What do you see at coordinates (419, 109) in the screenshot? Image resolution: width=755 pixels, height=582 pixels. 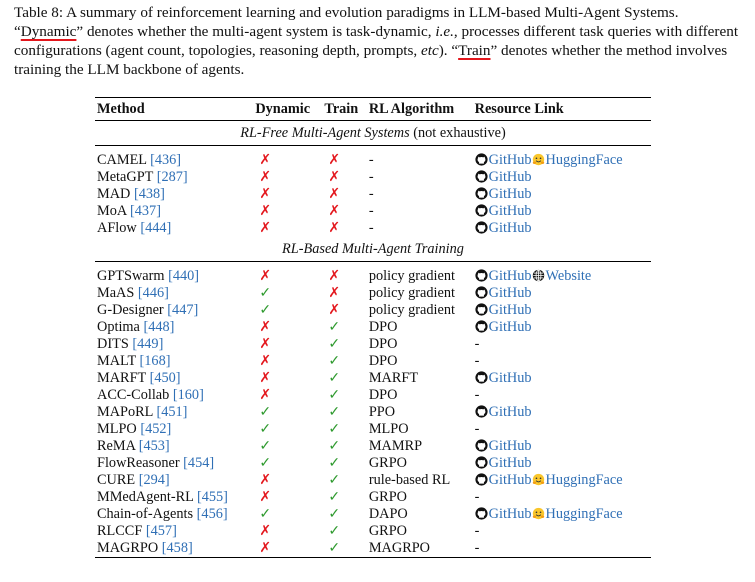 I see `column-header: RL Algorithm` at bounding box center [419, 109].